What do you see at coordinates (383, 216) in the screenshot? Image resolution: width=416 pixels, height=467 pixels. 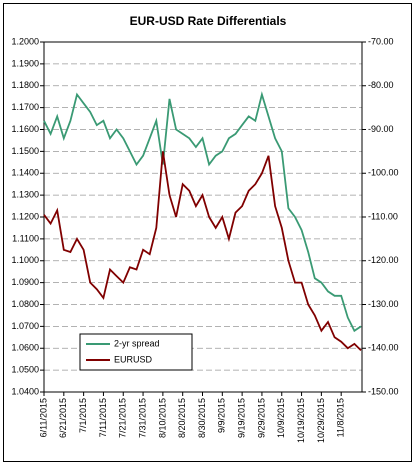 I see `y2-tick-label: -110.00` at bounding box center [383, 216].